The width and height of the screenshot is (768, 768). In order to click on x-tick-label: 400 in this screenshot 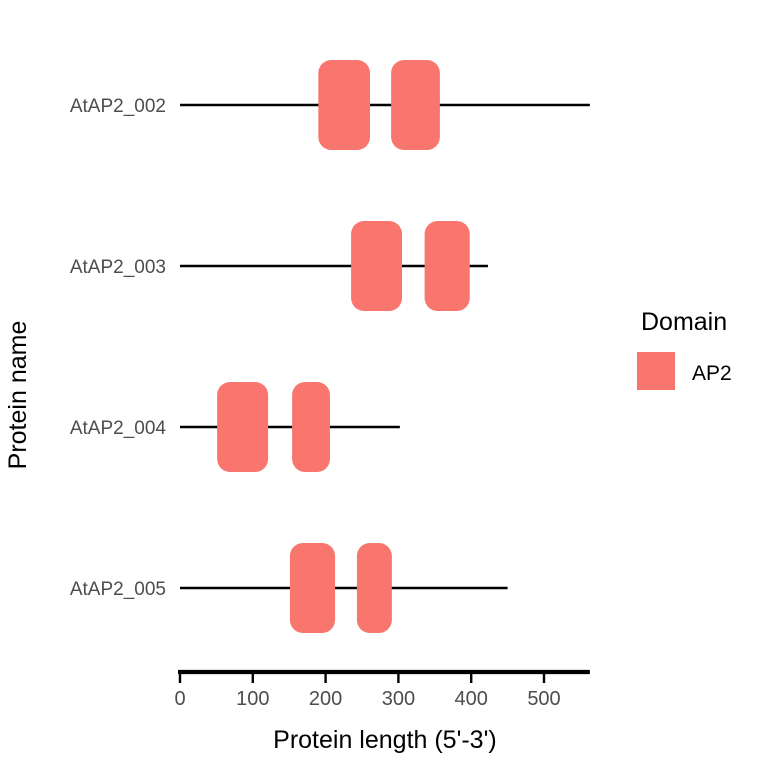, I will do `click(471, 699)`.